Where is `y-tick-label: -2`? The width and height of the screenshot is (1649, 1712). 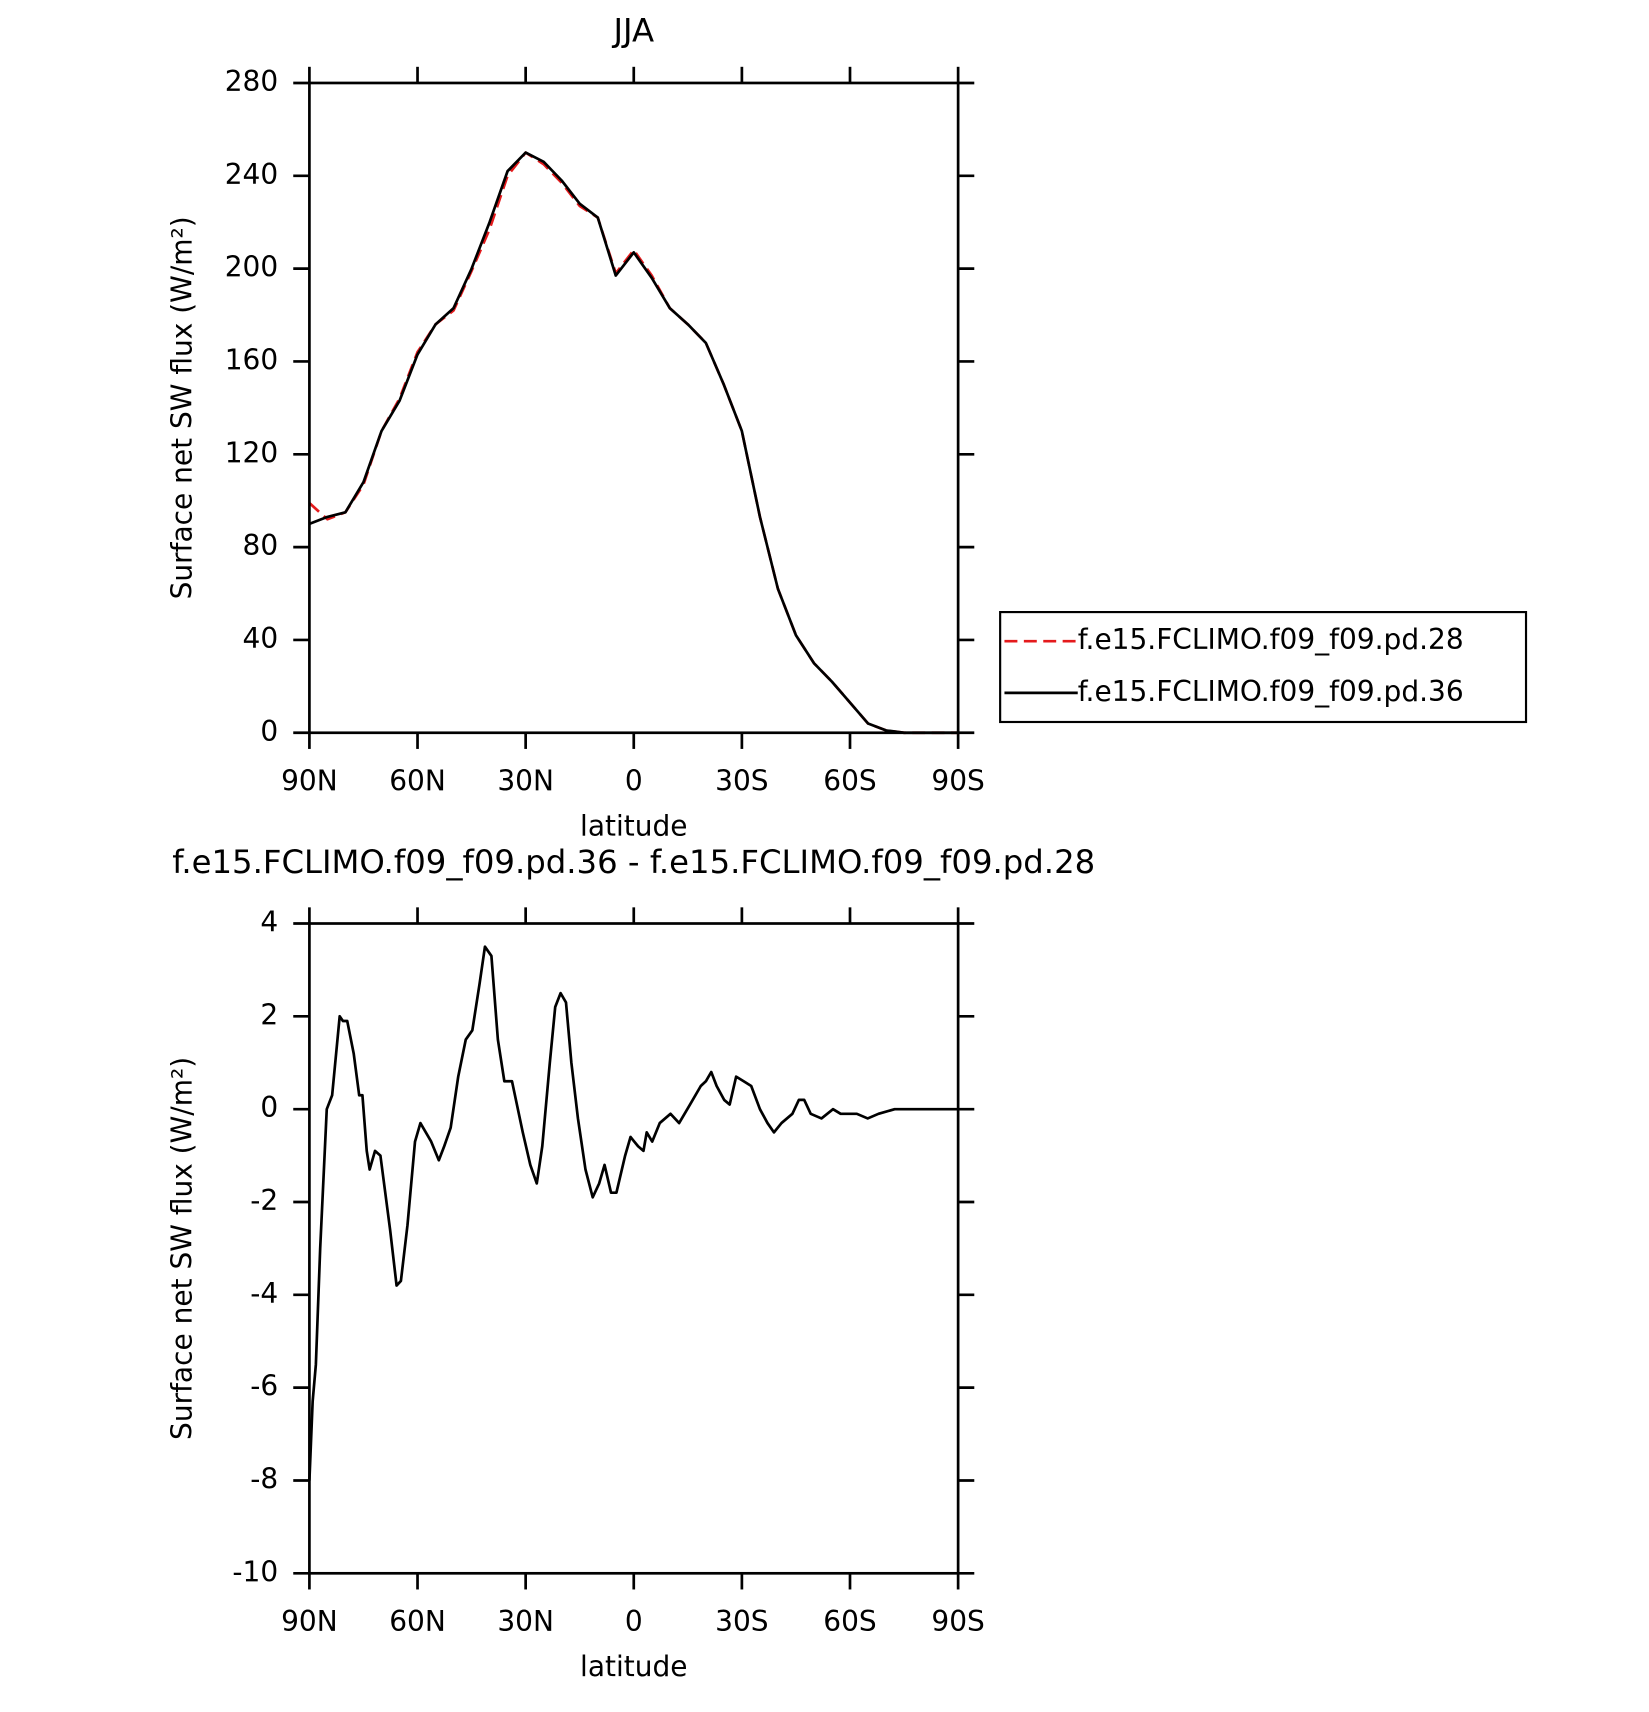 y-tick-label: -2 is located at coordinates (264, 1200).